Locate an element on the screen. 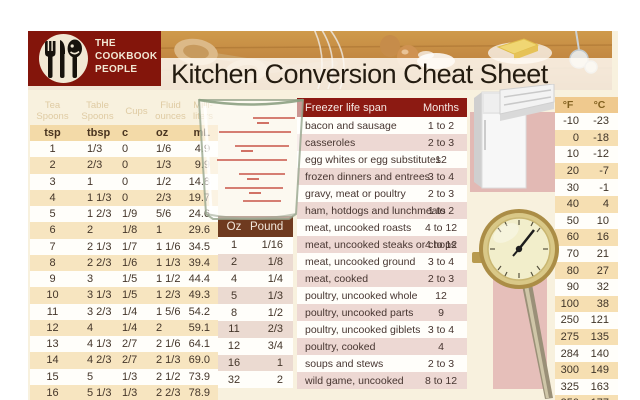 This screenshot has width=640, height=400. cutlery-icon is located at coordinates (63, 58).